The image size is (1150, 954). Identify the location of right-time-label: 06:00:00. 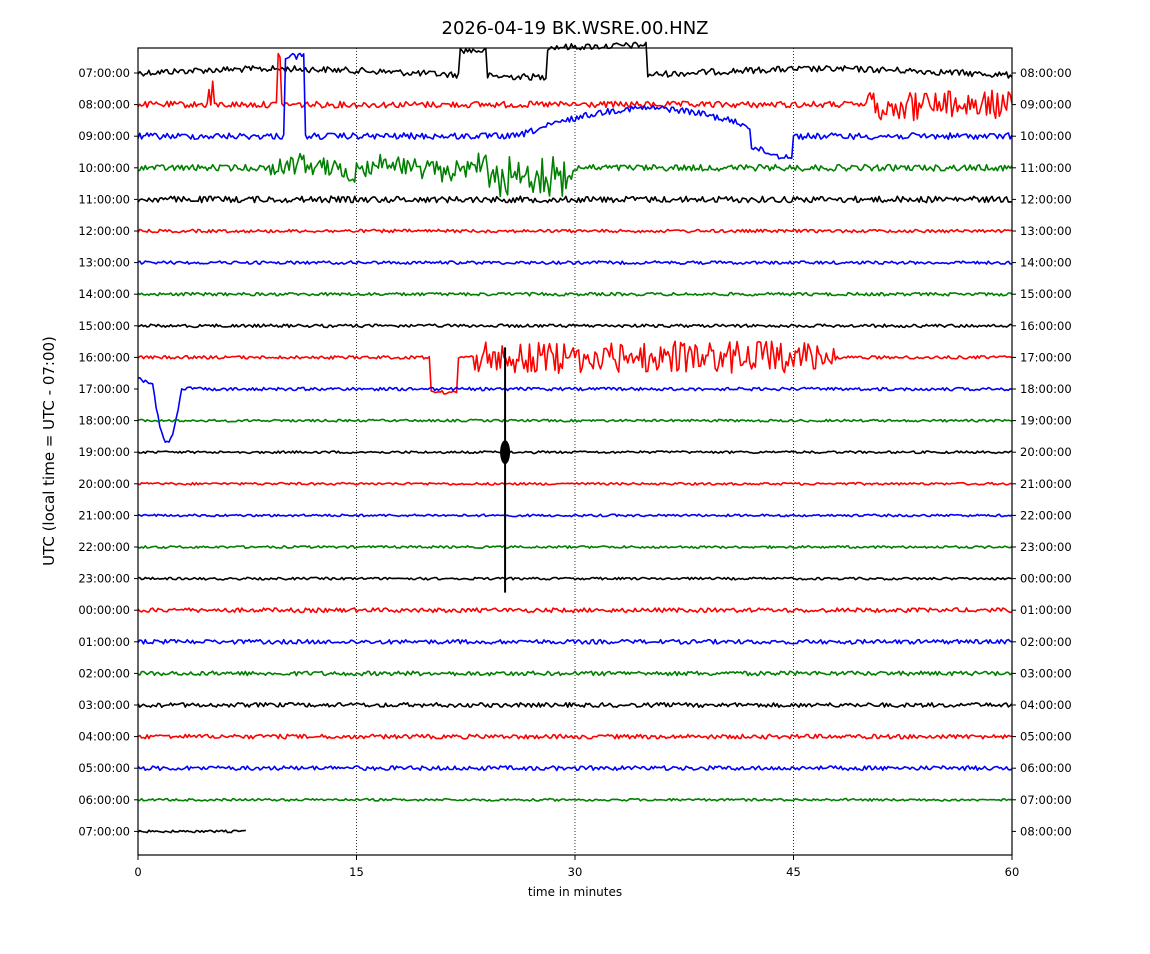
(1046, 768).